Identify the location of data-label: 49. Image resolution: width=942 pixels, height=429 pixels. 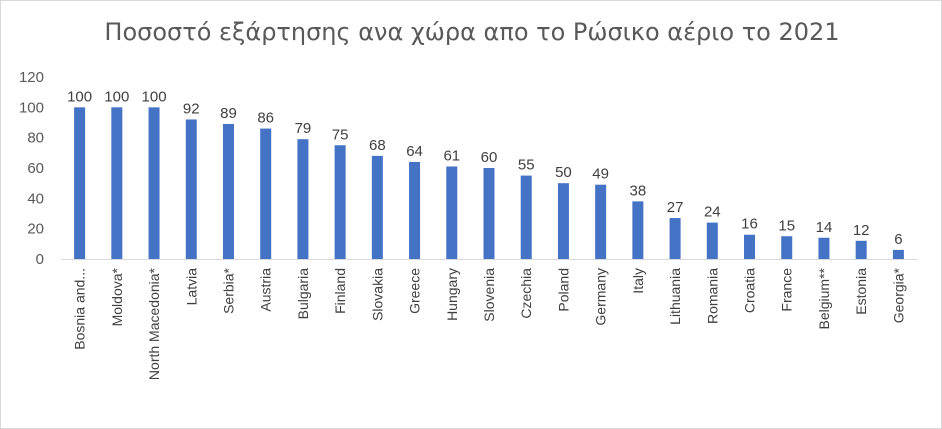
(600, 174).